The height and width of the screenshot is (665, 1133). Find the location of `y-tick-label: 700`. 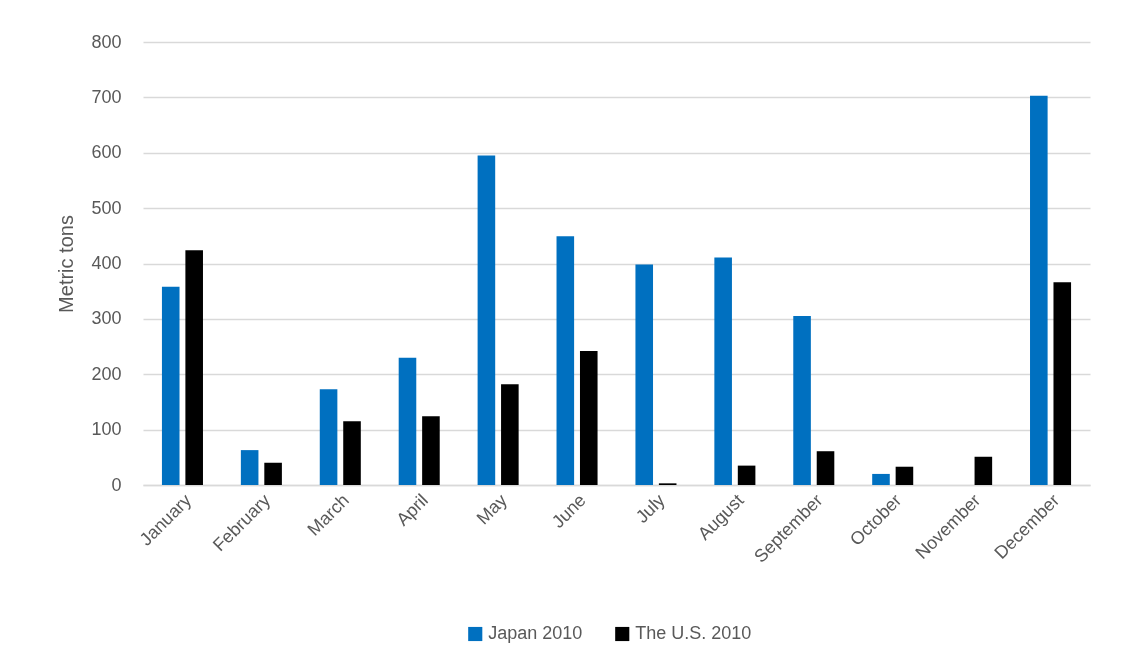

y-tick-label: 700 is located at coordinates (106, 96).